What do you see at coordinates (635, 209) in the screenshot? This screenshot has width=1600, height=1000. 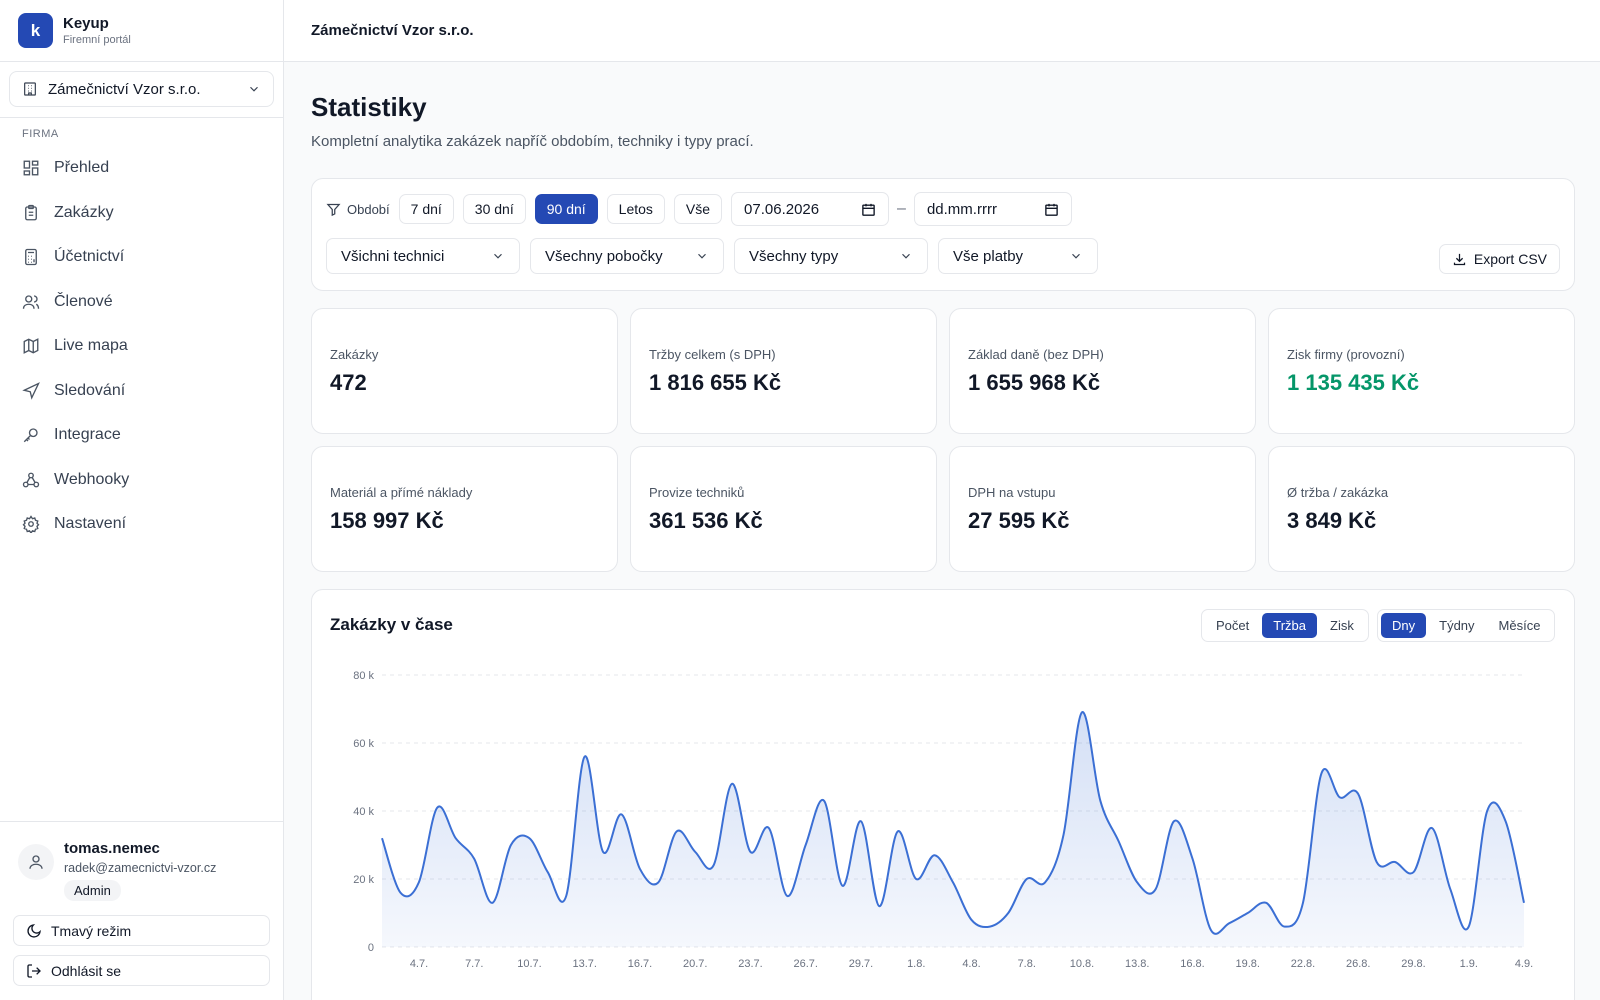 I see `period-this-year: Letos` at bounding box center [635, 209].